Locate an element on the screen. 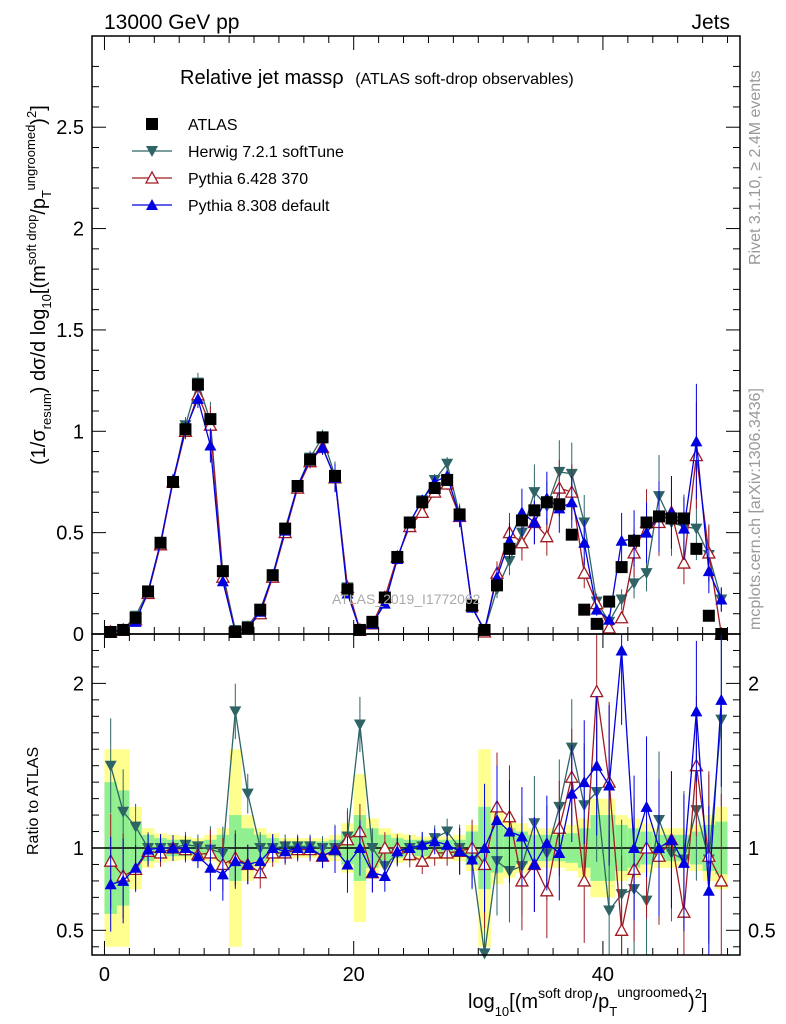 This screenshot has height=1024, width=786. legend-marker-pythia6 is located at coordinates (152, 177).